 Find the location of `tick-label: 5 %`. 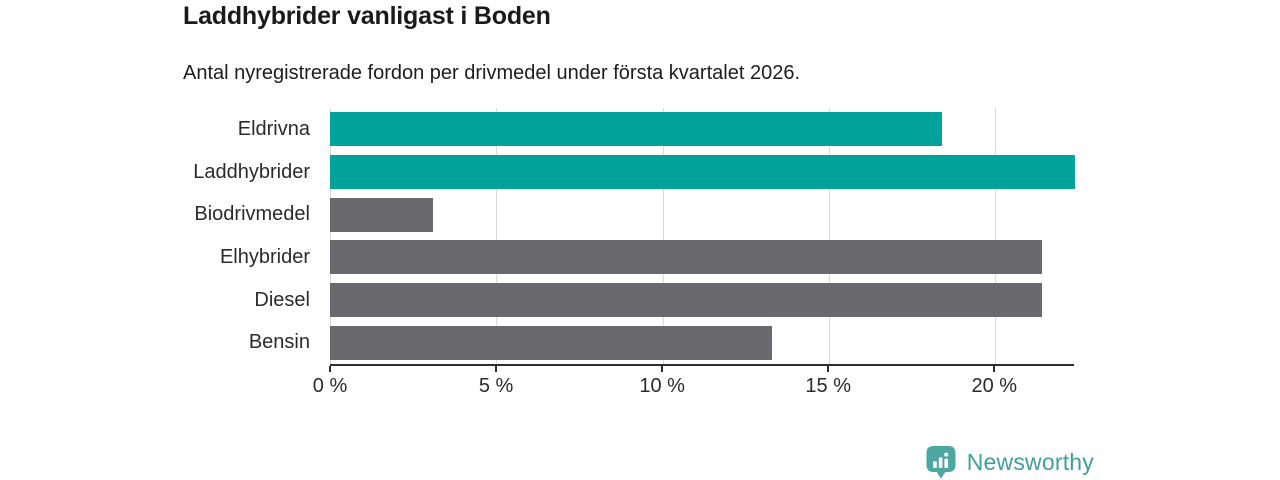

tick-label: 5 % is located at coordinates (496, 386).